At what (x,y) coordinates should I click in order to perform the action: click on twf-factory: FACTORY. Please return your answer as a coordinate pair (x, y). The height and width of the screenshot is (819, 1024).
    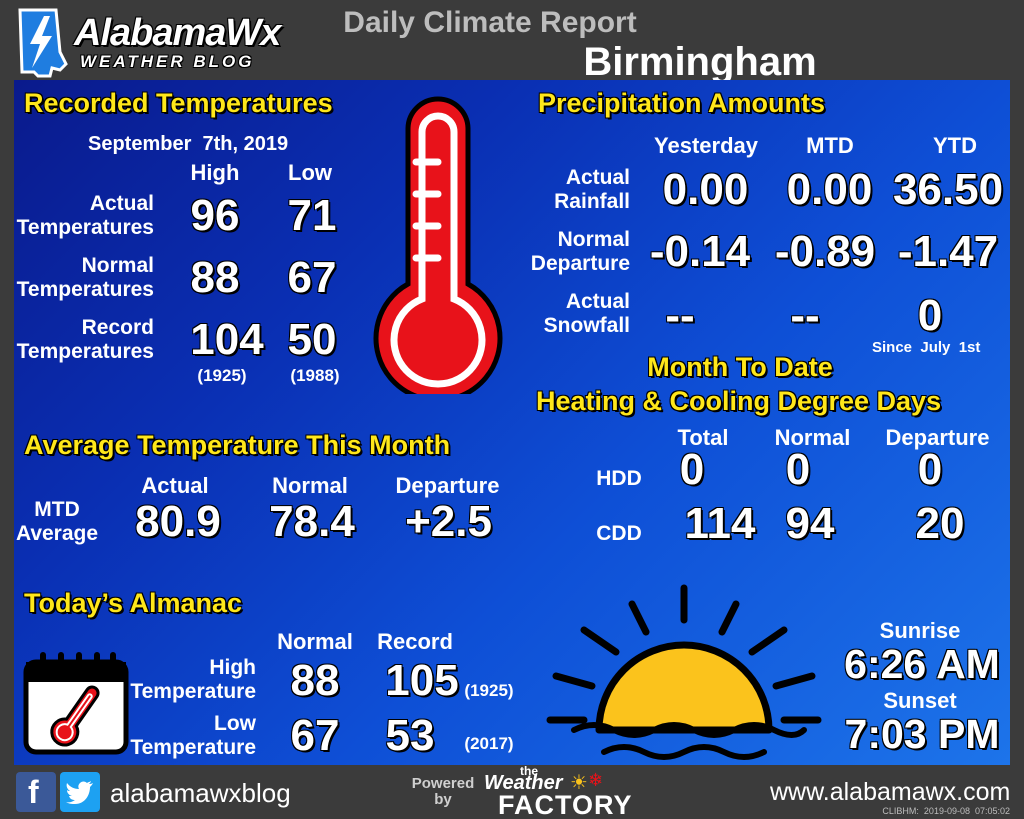
    Looking at the image, I should click on (565, 804).